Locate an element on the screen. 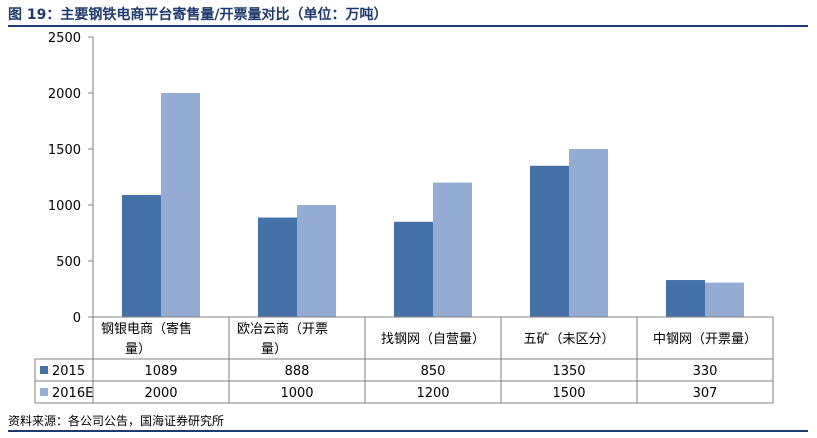 This screenshot has width=817, height=438. y-tick-label: 0 is located at coordinates (77, 318).